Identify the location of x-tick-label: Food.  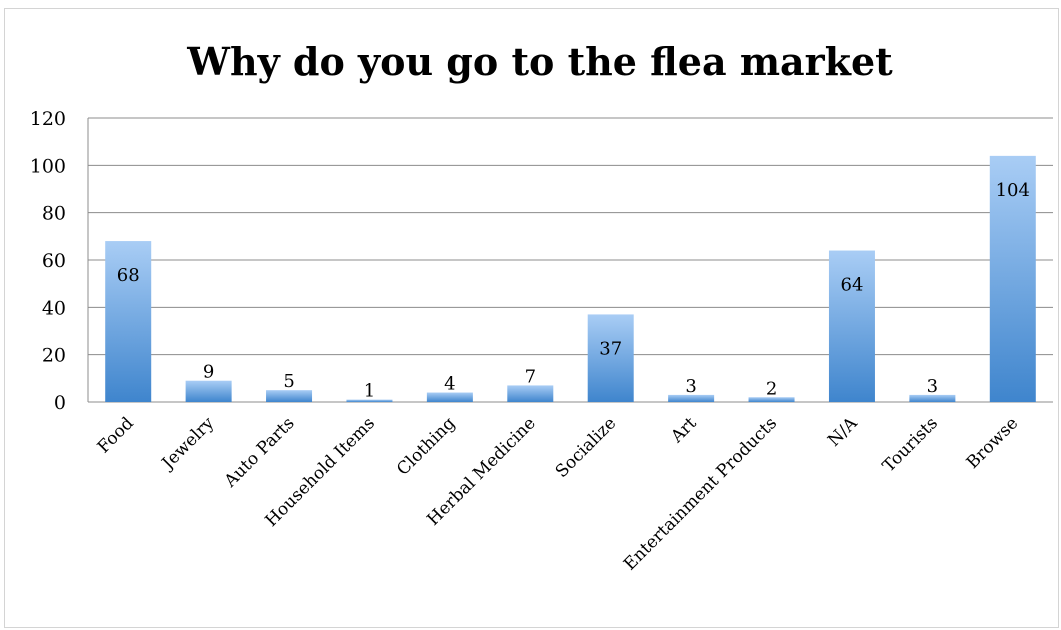
(116, 435).